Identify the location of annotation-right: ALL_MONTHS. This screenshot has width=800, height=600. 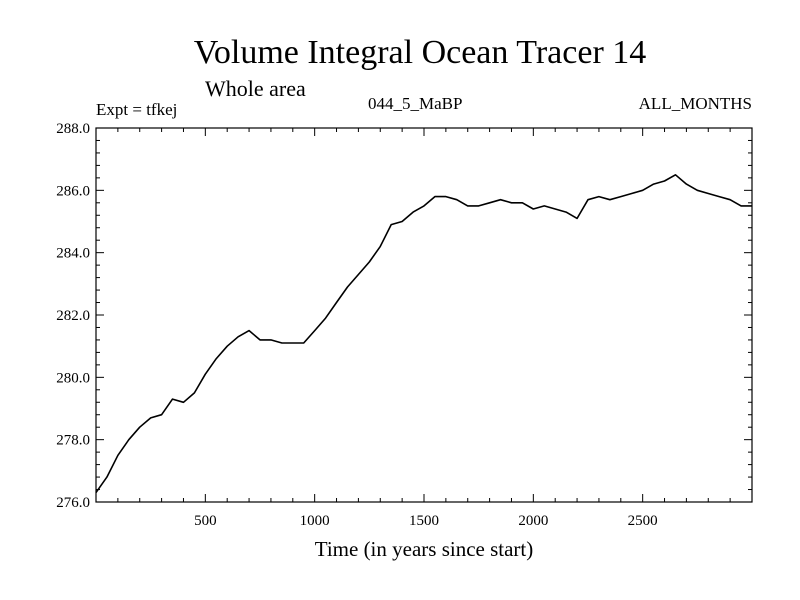
(695, 103).